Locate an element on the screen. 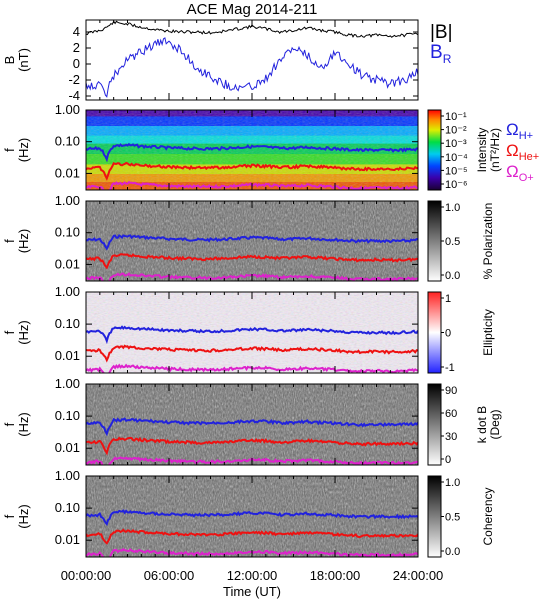  panel-coherency: f (Hz) 1.00 0.10 0.01 1.0 0.5 0.0 Coherency is located at coordinates (248, 513).